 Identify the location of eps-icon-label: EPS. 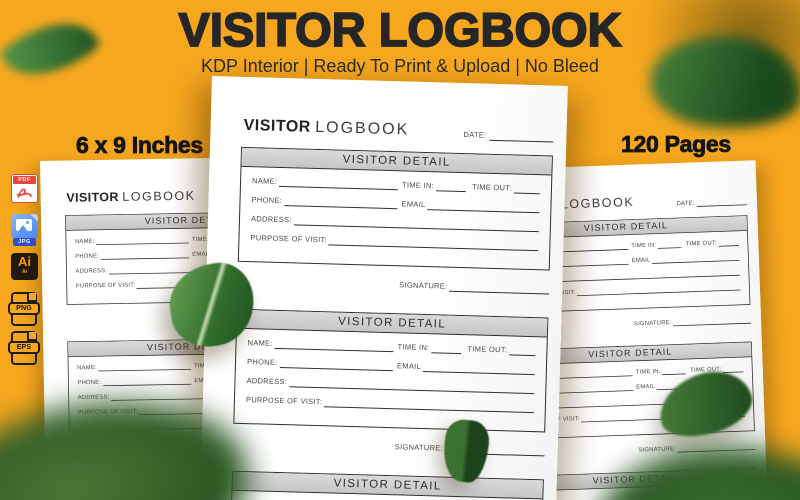
(24, 347).